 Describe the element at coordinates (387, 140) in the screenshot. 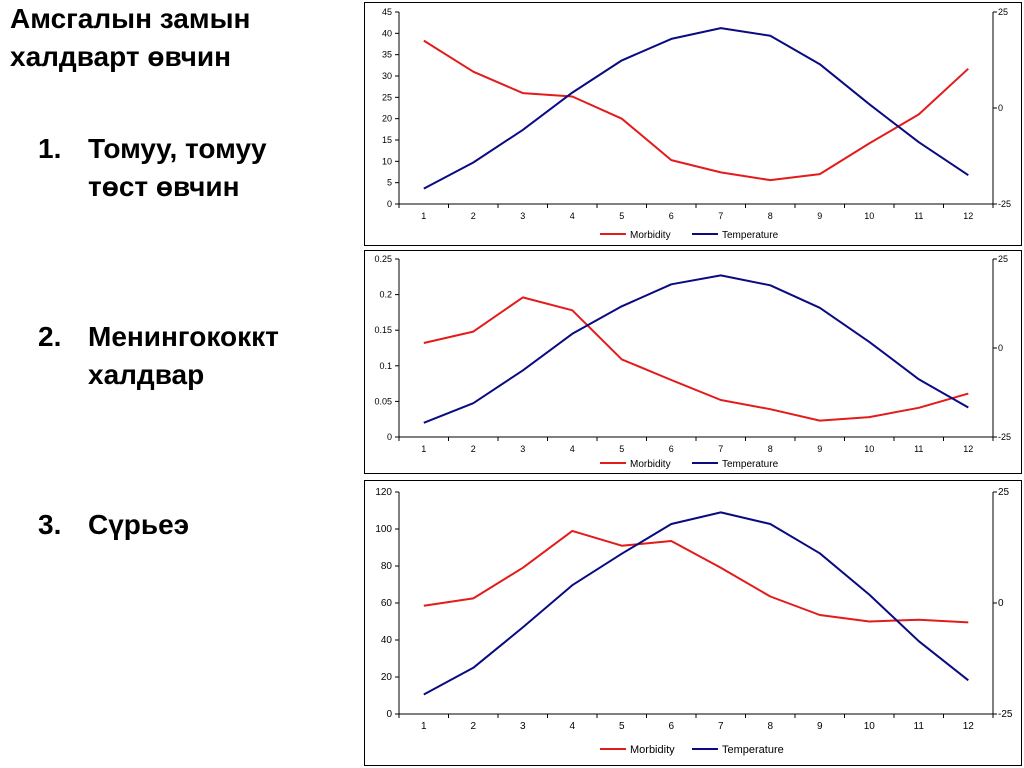

I see `y-tick-label-left: 15` at that location.